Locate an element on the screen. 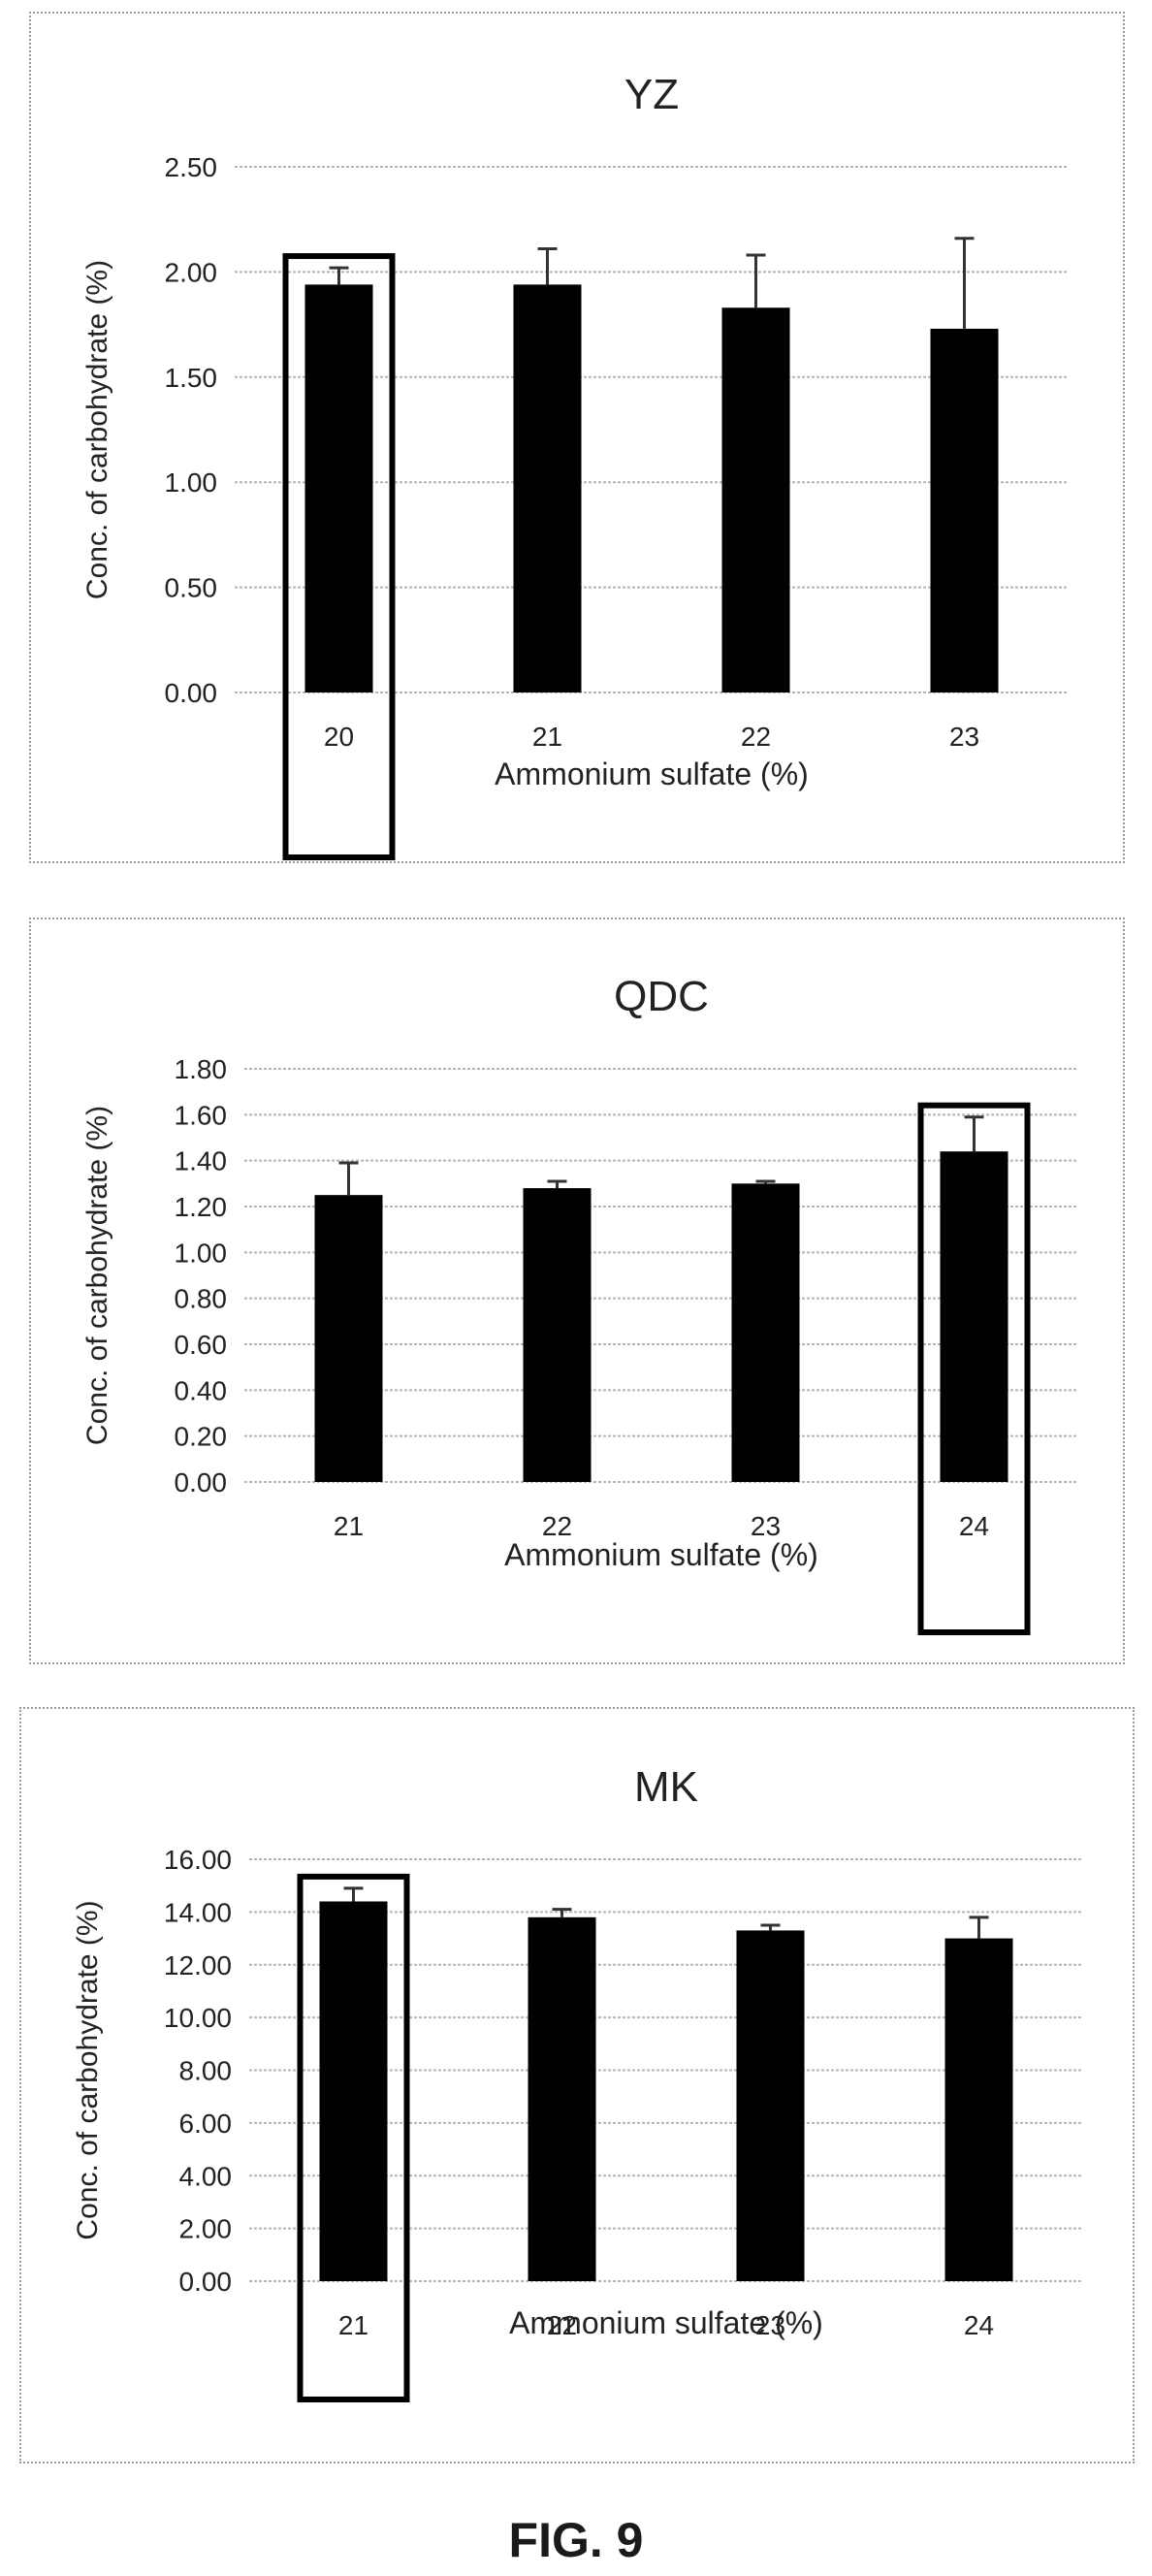  x-tick-label: 20 is located at coordinates (339, 737).